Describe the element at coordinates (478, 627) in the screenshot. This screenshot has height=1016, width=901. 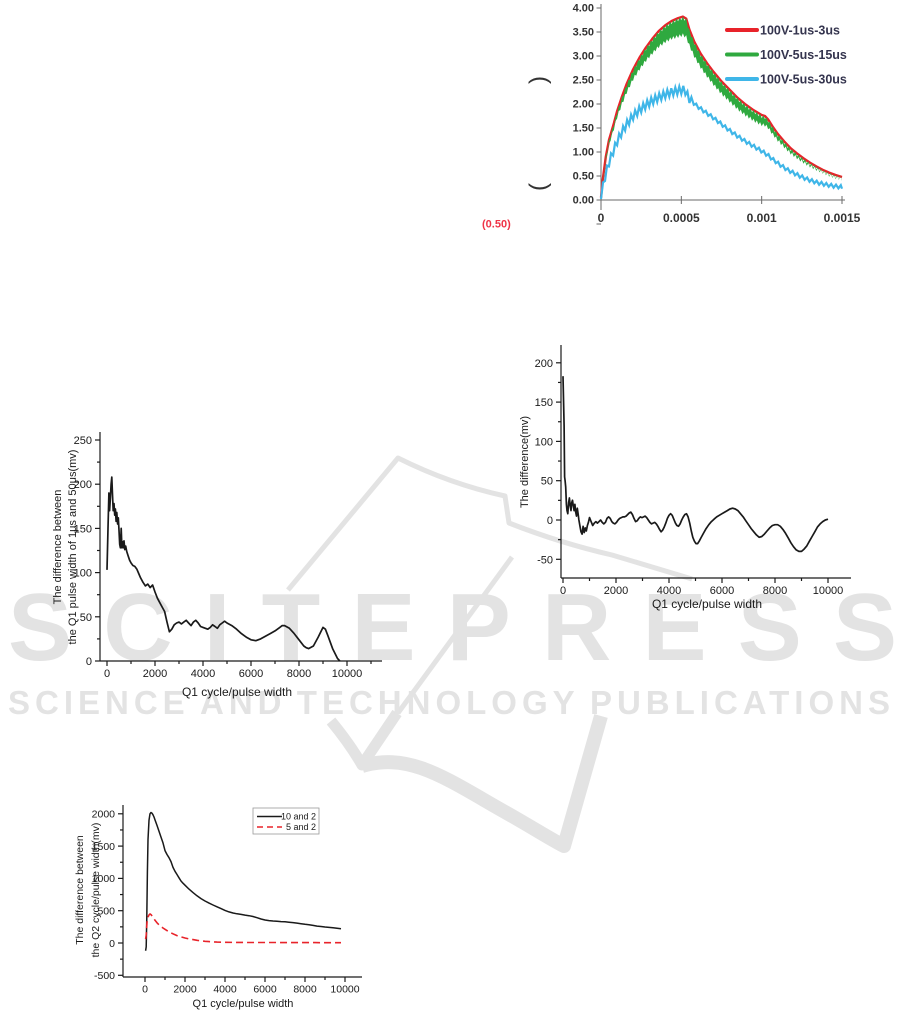
I see `watermark-letter: P` at that location.